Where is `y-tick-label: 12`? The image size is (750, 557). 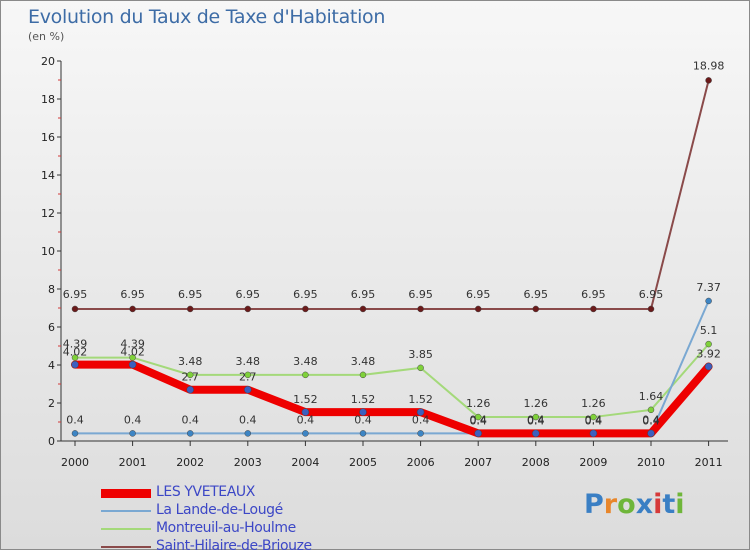
y-tick-label: 12 is located at coordinates (48, 213).